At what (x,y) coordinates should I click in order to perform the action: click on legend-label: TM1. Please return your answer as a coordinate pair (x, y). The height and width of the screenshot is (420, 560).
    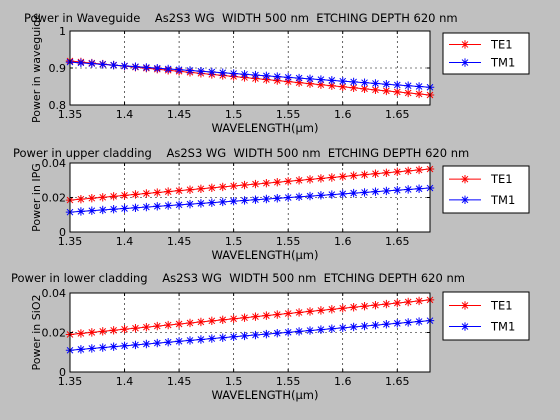
    Looking at the image, I should click on (502, 63).